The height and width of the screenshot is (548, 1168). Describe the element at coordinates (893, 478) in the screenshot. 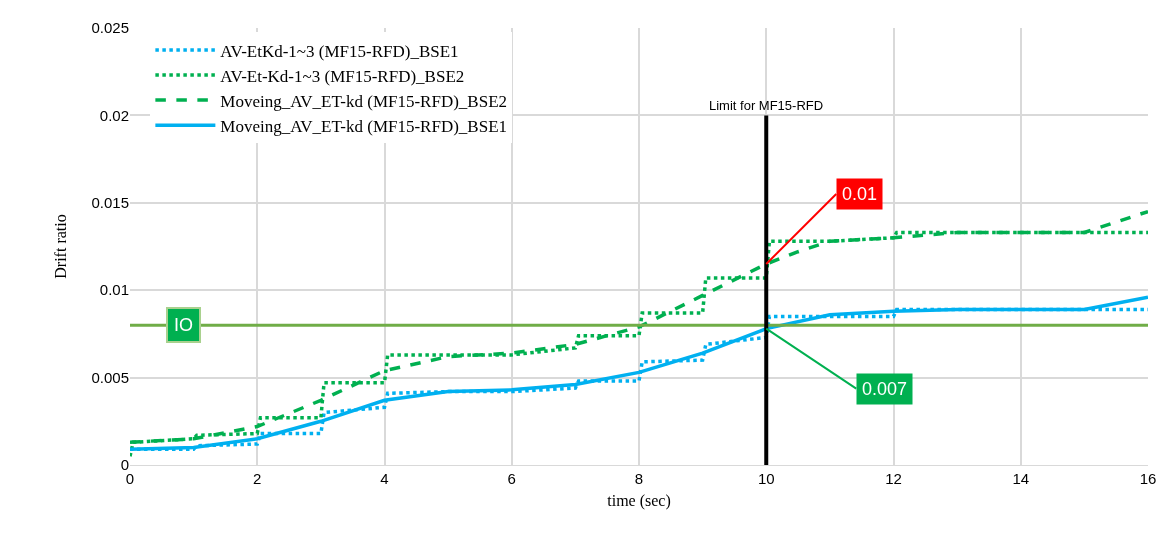

I see `x-tick-label: 12` at that location.